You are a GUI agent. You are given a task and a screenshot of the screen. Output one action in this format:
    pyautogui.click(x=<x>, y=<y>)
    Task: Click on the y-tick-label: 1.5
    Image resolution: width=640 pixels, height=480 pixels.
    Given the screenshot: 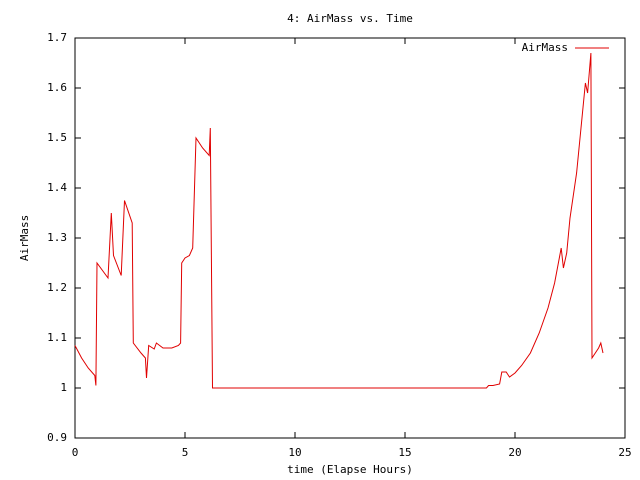 What is the action you would take?
    pyautogui.click(x=57, y=137)
    